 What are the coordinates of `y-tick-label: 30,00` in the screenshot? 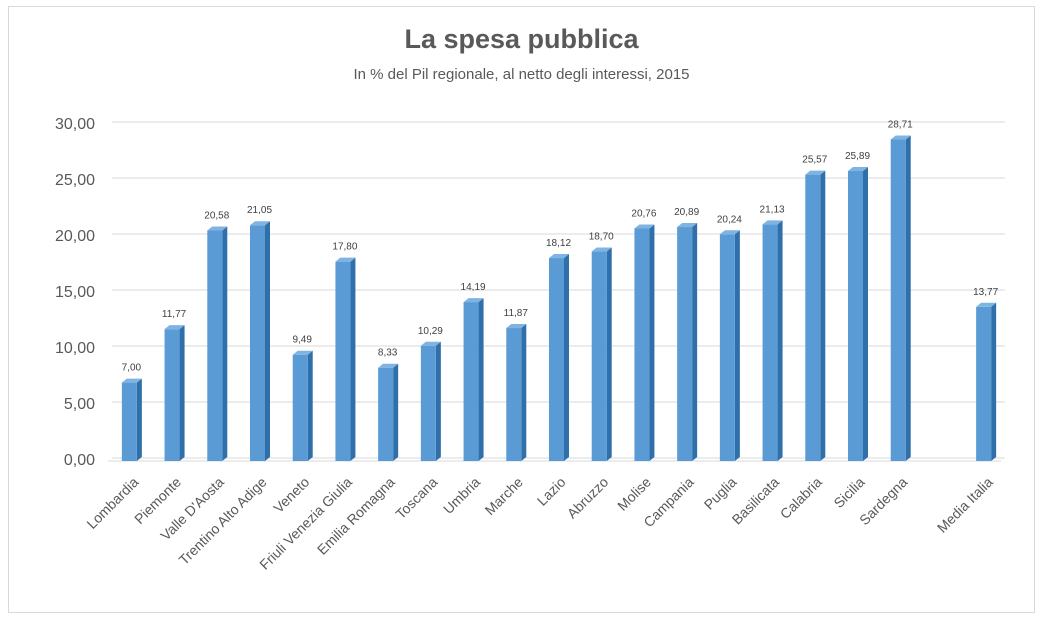 It's located at (75, 124).